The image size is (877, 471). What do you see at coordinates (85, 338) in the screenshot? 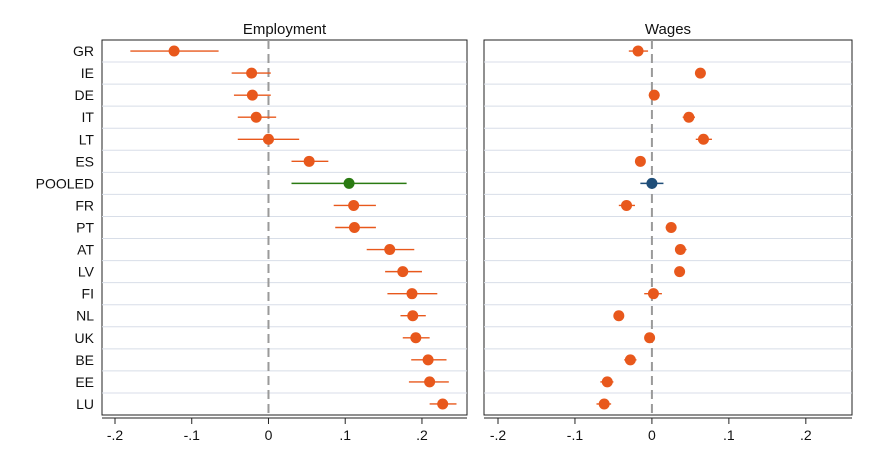
I see `category-label-uk: UK` at bounding box center [85, 338].